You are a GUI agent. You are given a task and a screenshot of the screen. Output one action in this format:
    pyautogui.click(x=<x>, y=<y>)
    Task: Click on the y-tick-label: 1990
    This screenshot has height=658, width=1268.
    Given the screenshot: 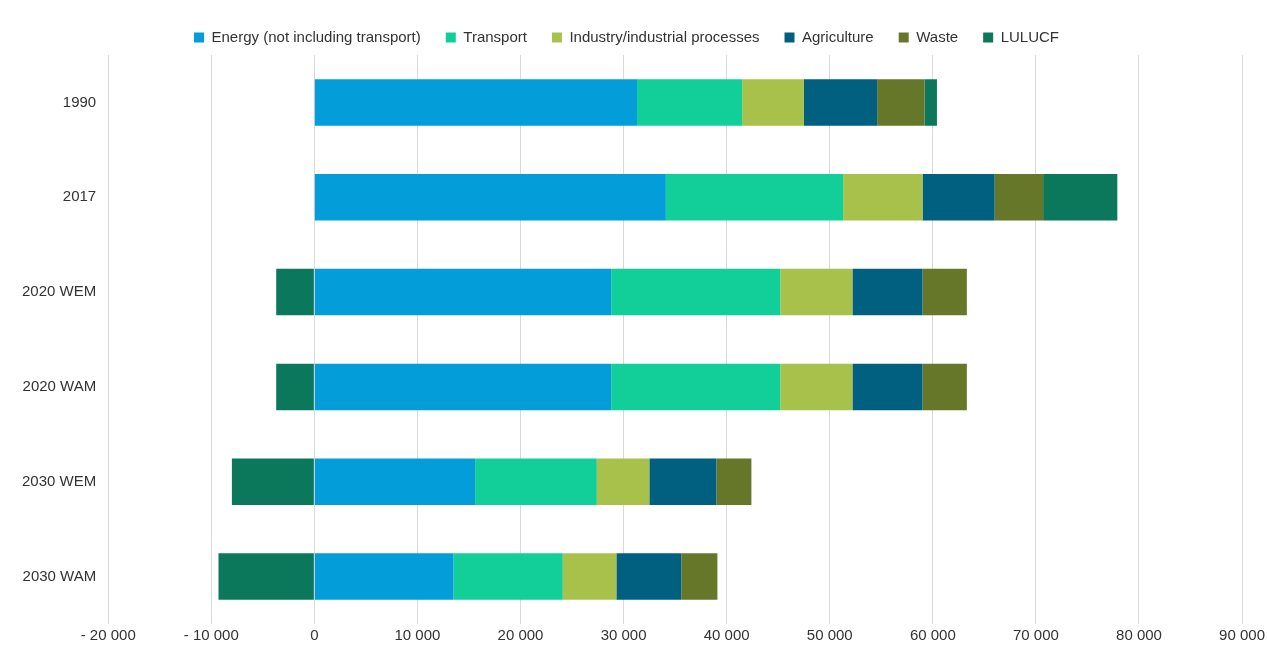 What is the action you would take?
    pyautogui.click(x=79, y=101)
    